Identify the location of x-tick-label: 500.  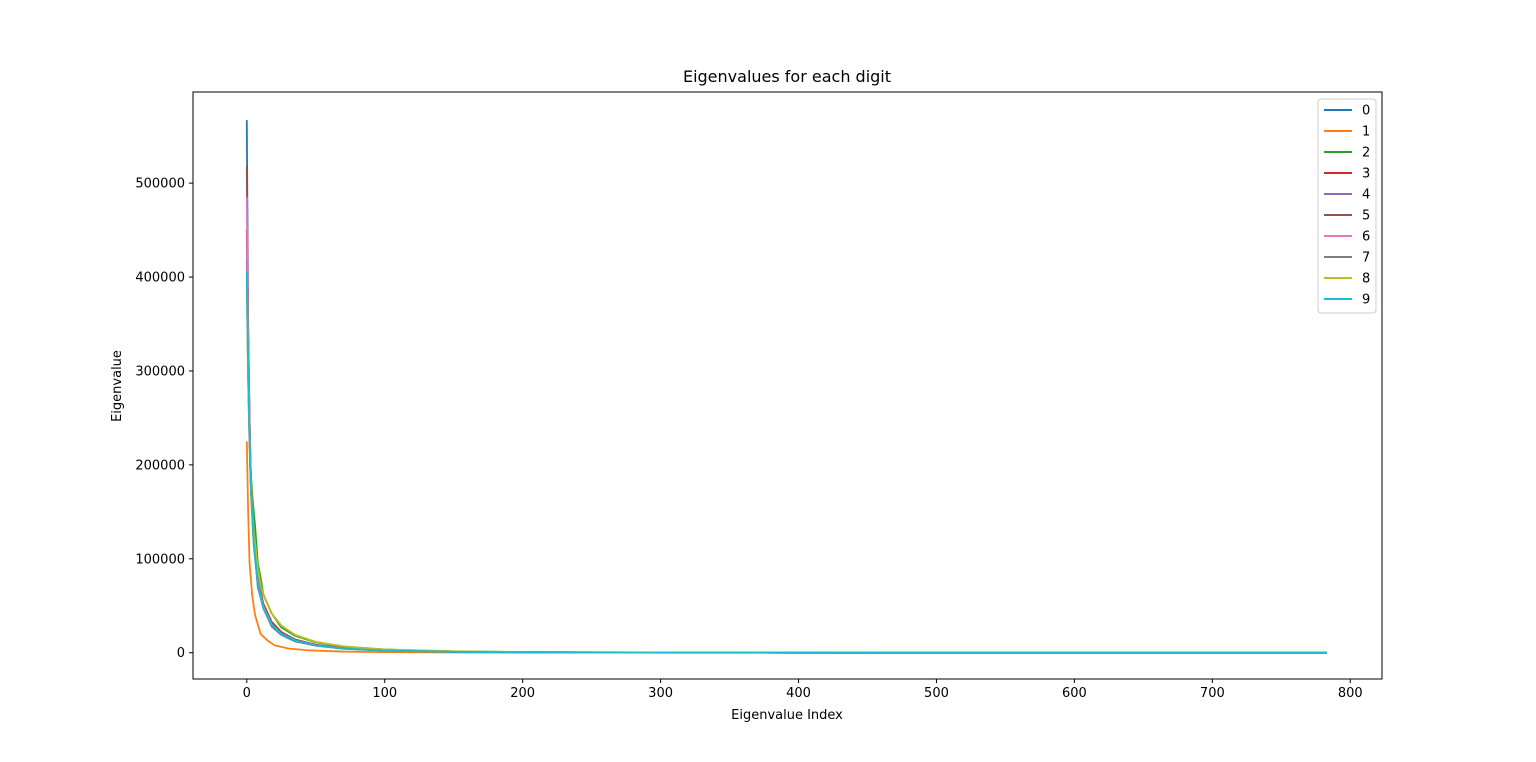
(936, 693).